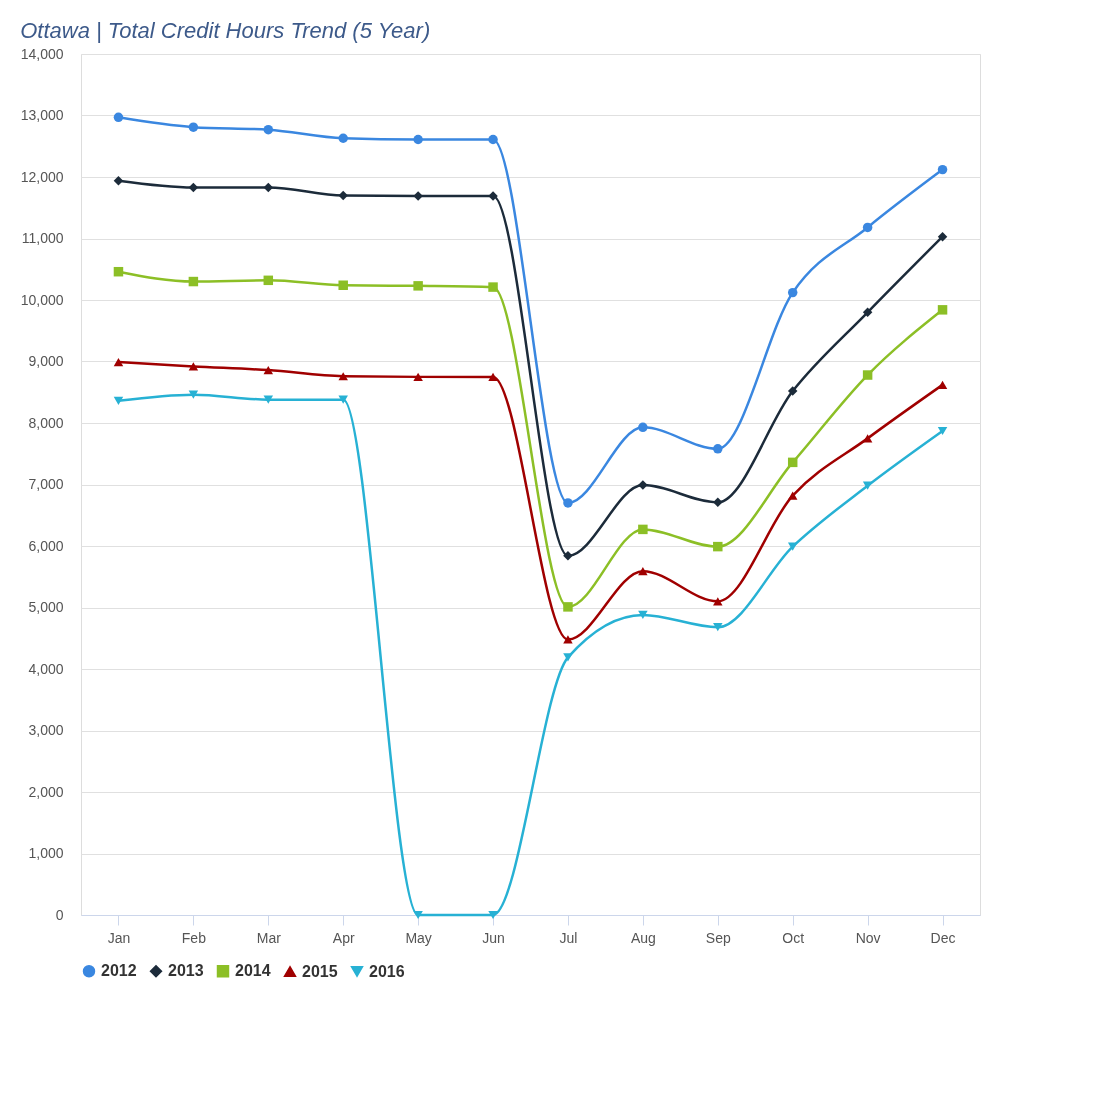 The width and height of the screenshot is (1098, 1094). I want to click on y-tick-label: 11,000, so click(42, 238).